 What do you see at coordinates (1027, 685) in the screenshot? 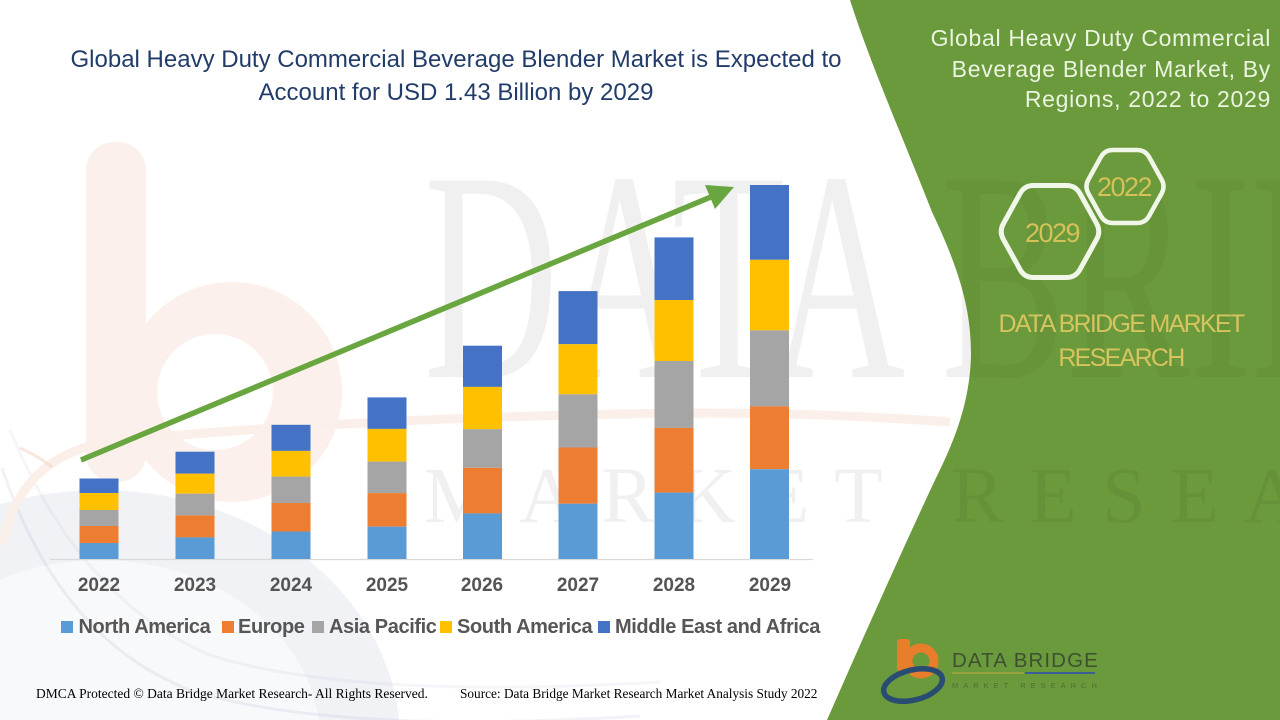
I see `svg-text: MARKET RESEARCH` at bounding box center [1027, 685].